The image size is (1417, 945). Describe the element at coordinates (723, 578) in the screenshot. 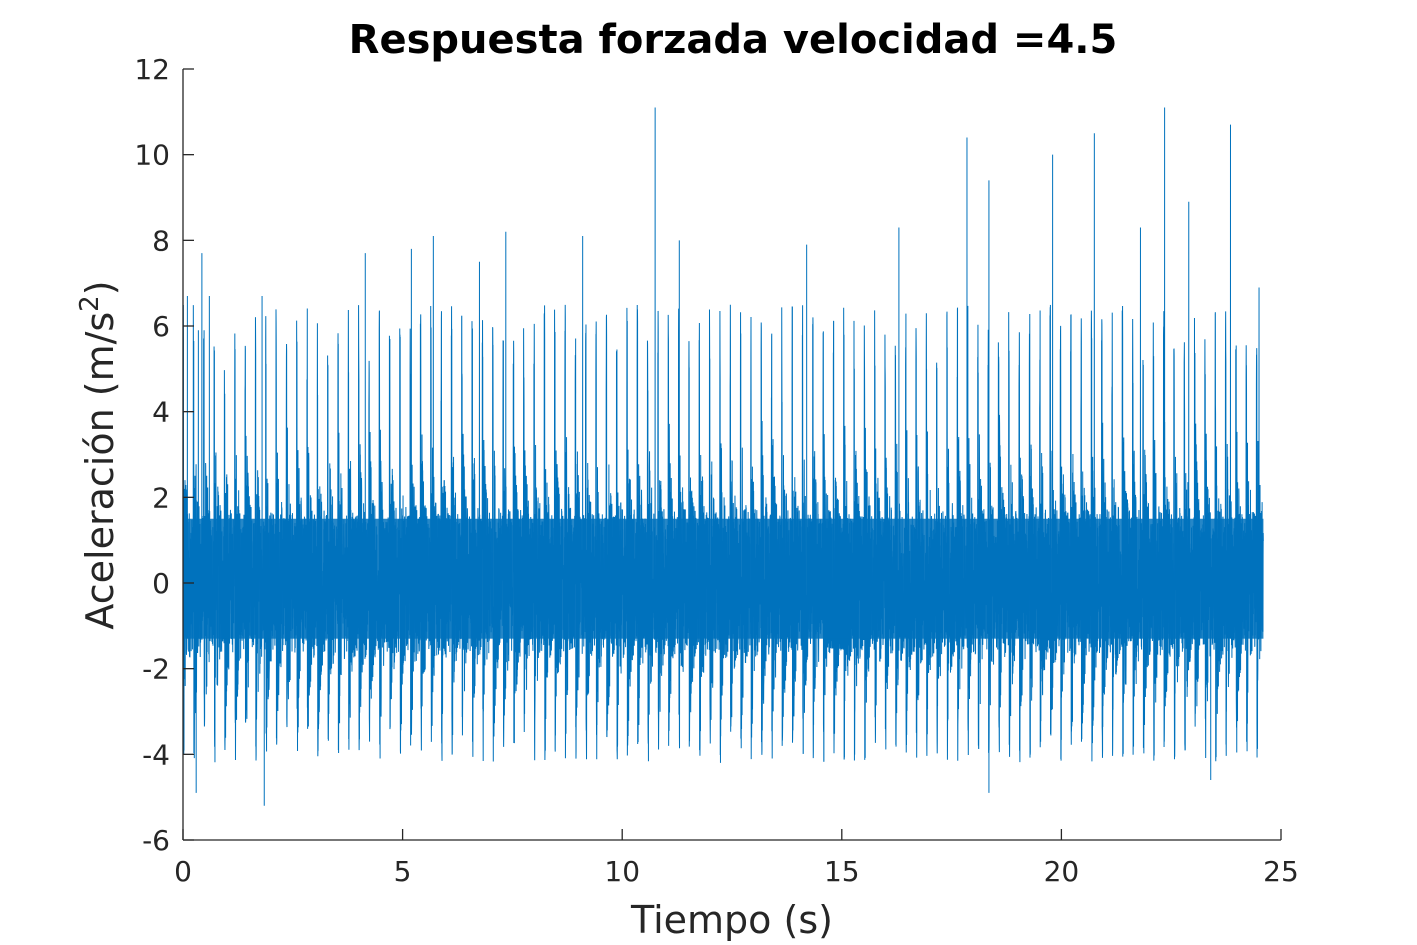

I see `signal-dense-band` at that location.